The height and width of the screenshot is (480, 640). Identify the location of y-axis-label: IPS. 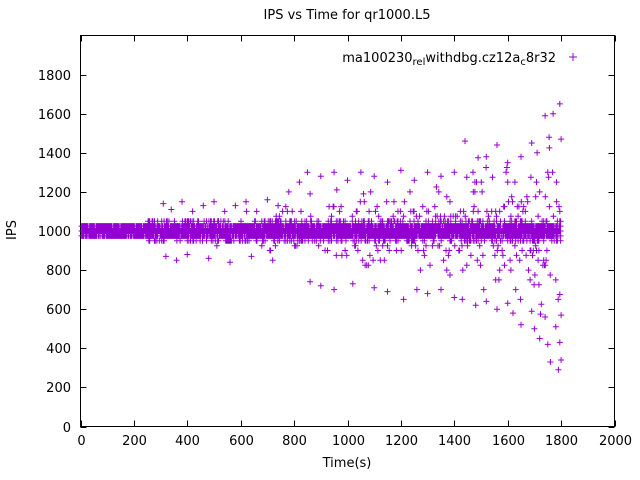
(12, 230).